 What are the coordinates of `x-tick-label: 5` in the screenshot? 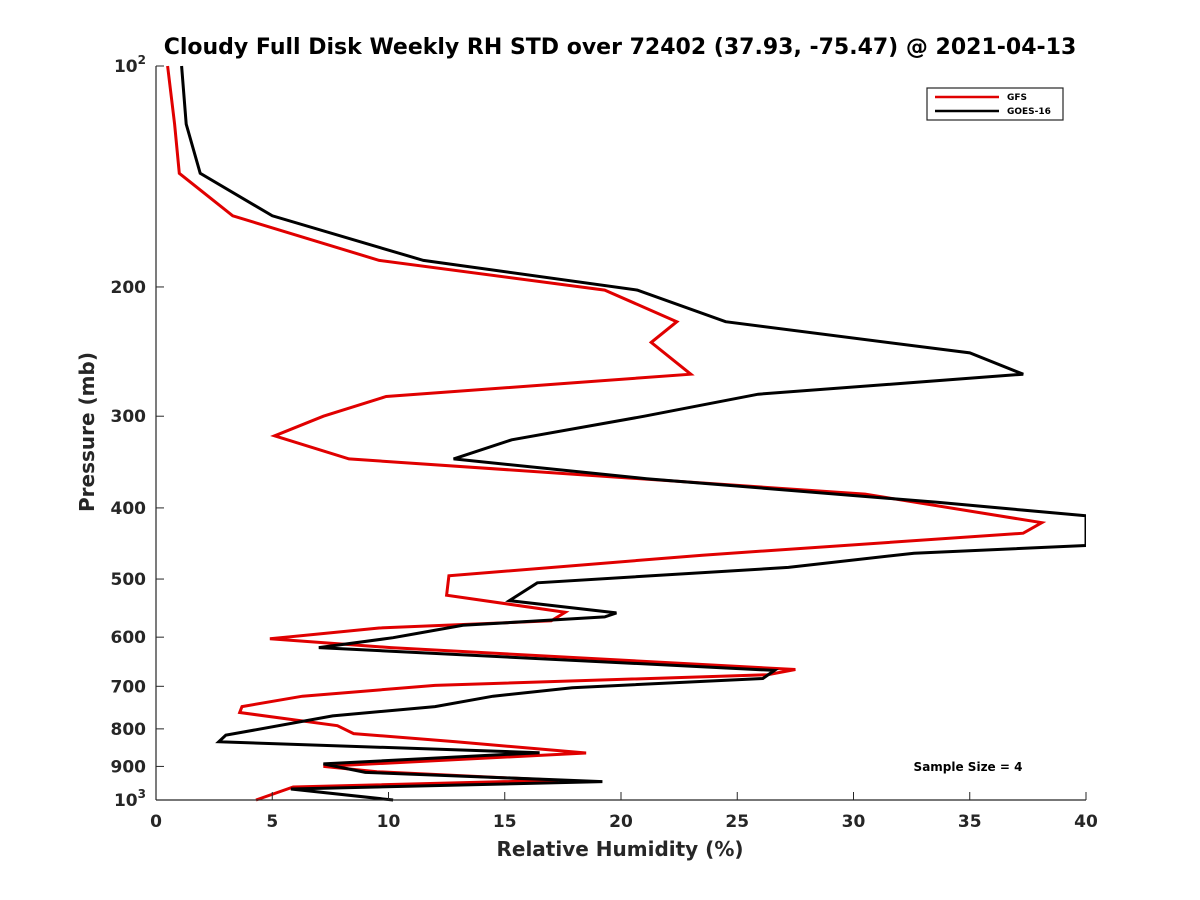 It's located at (272, 822).